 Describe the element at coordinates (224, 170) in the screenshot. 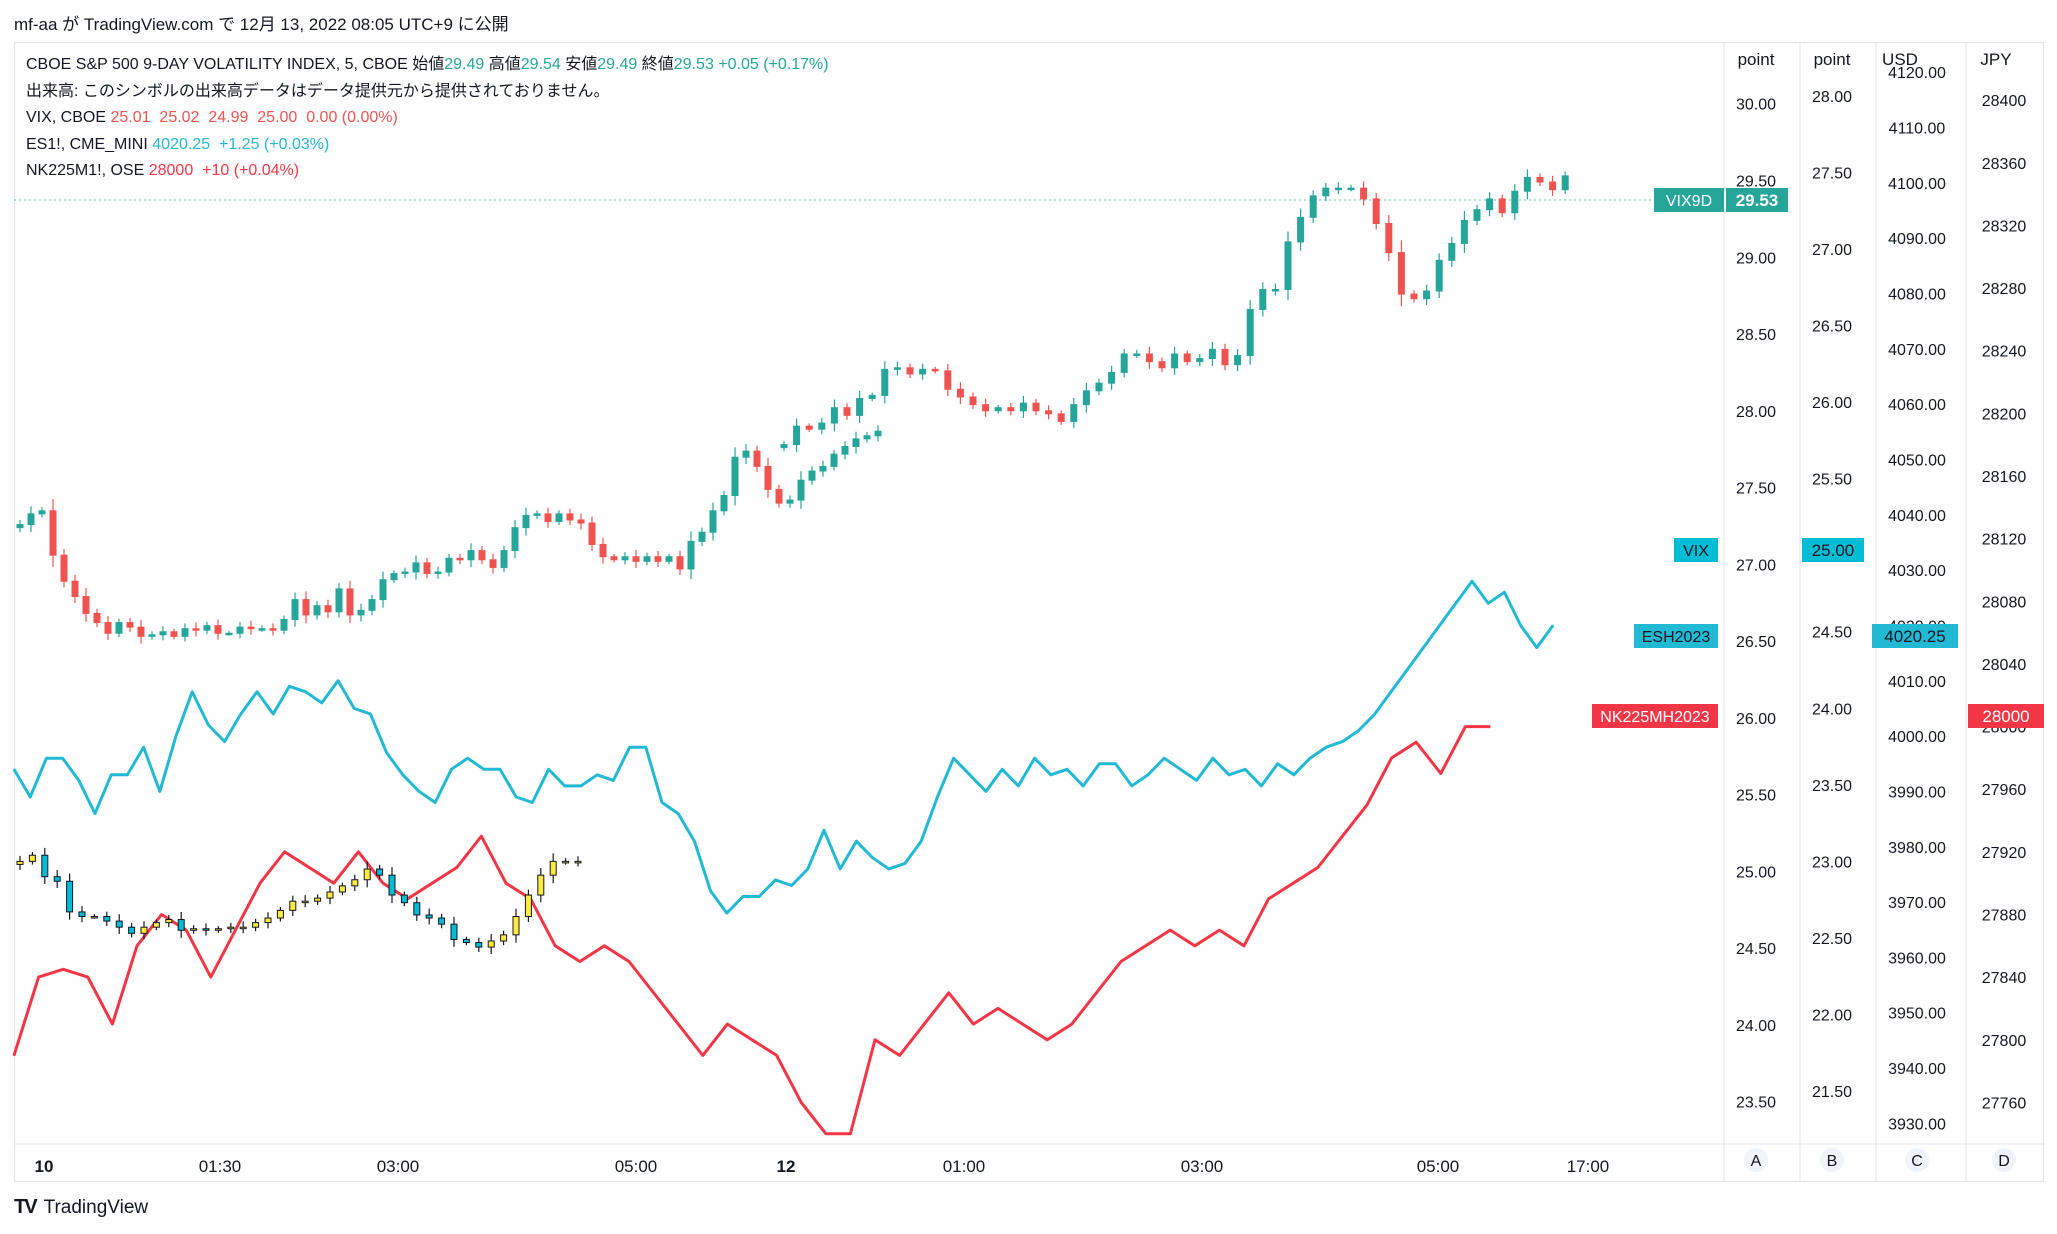

I see `legend-nk-values: 28000 +10 (+0.04%)` at that location.